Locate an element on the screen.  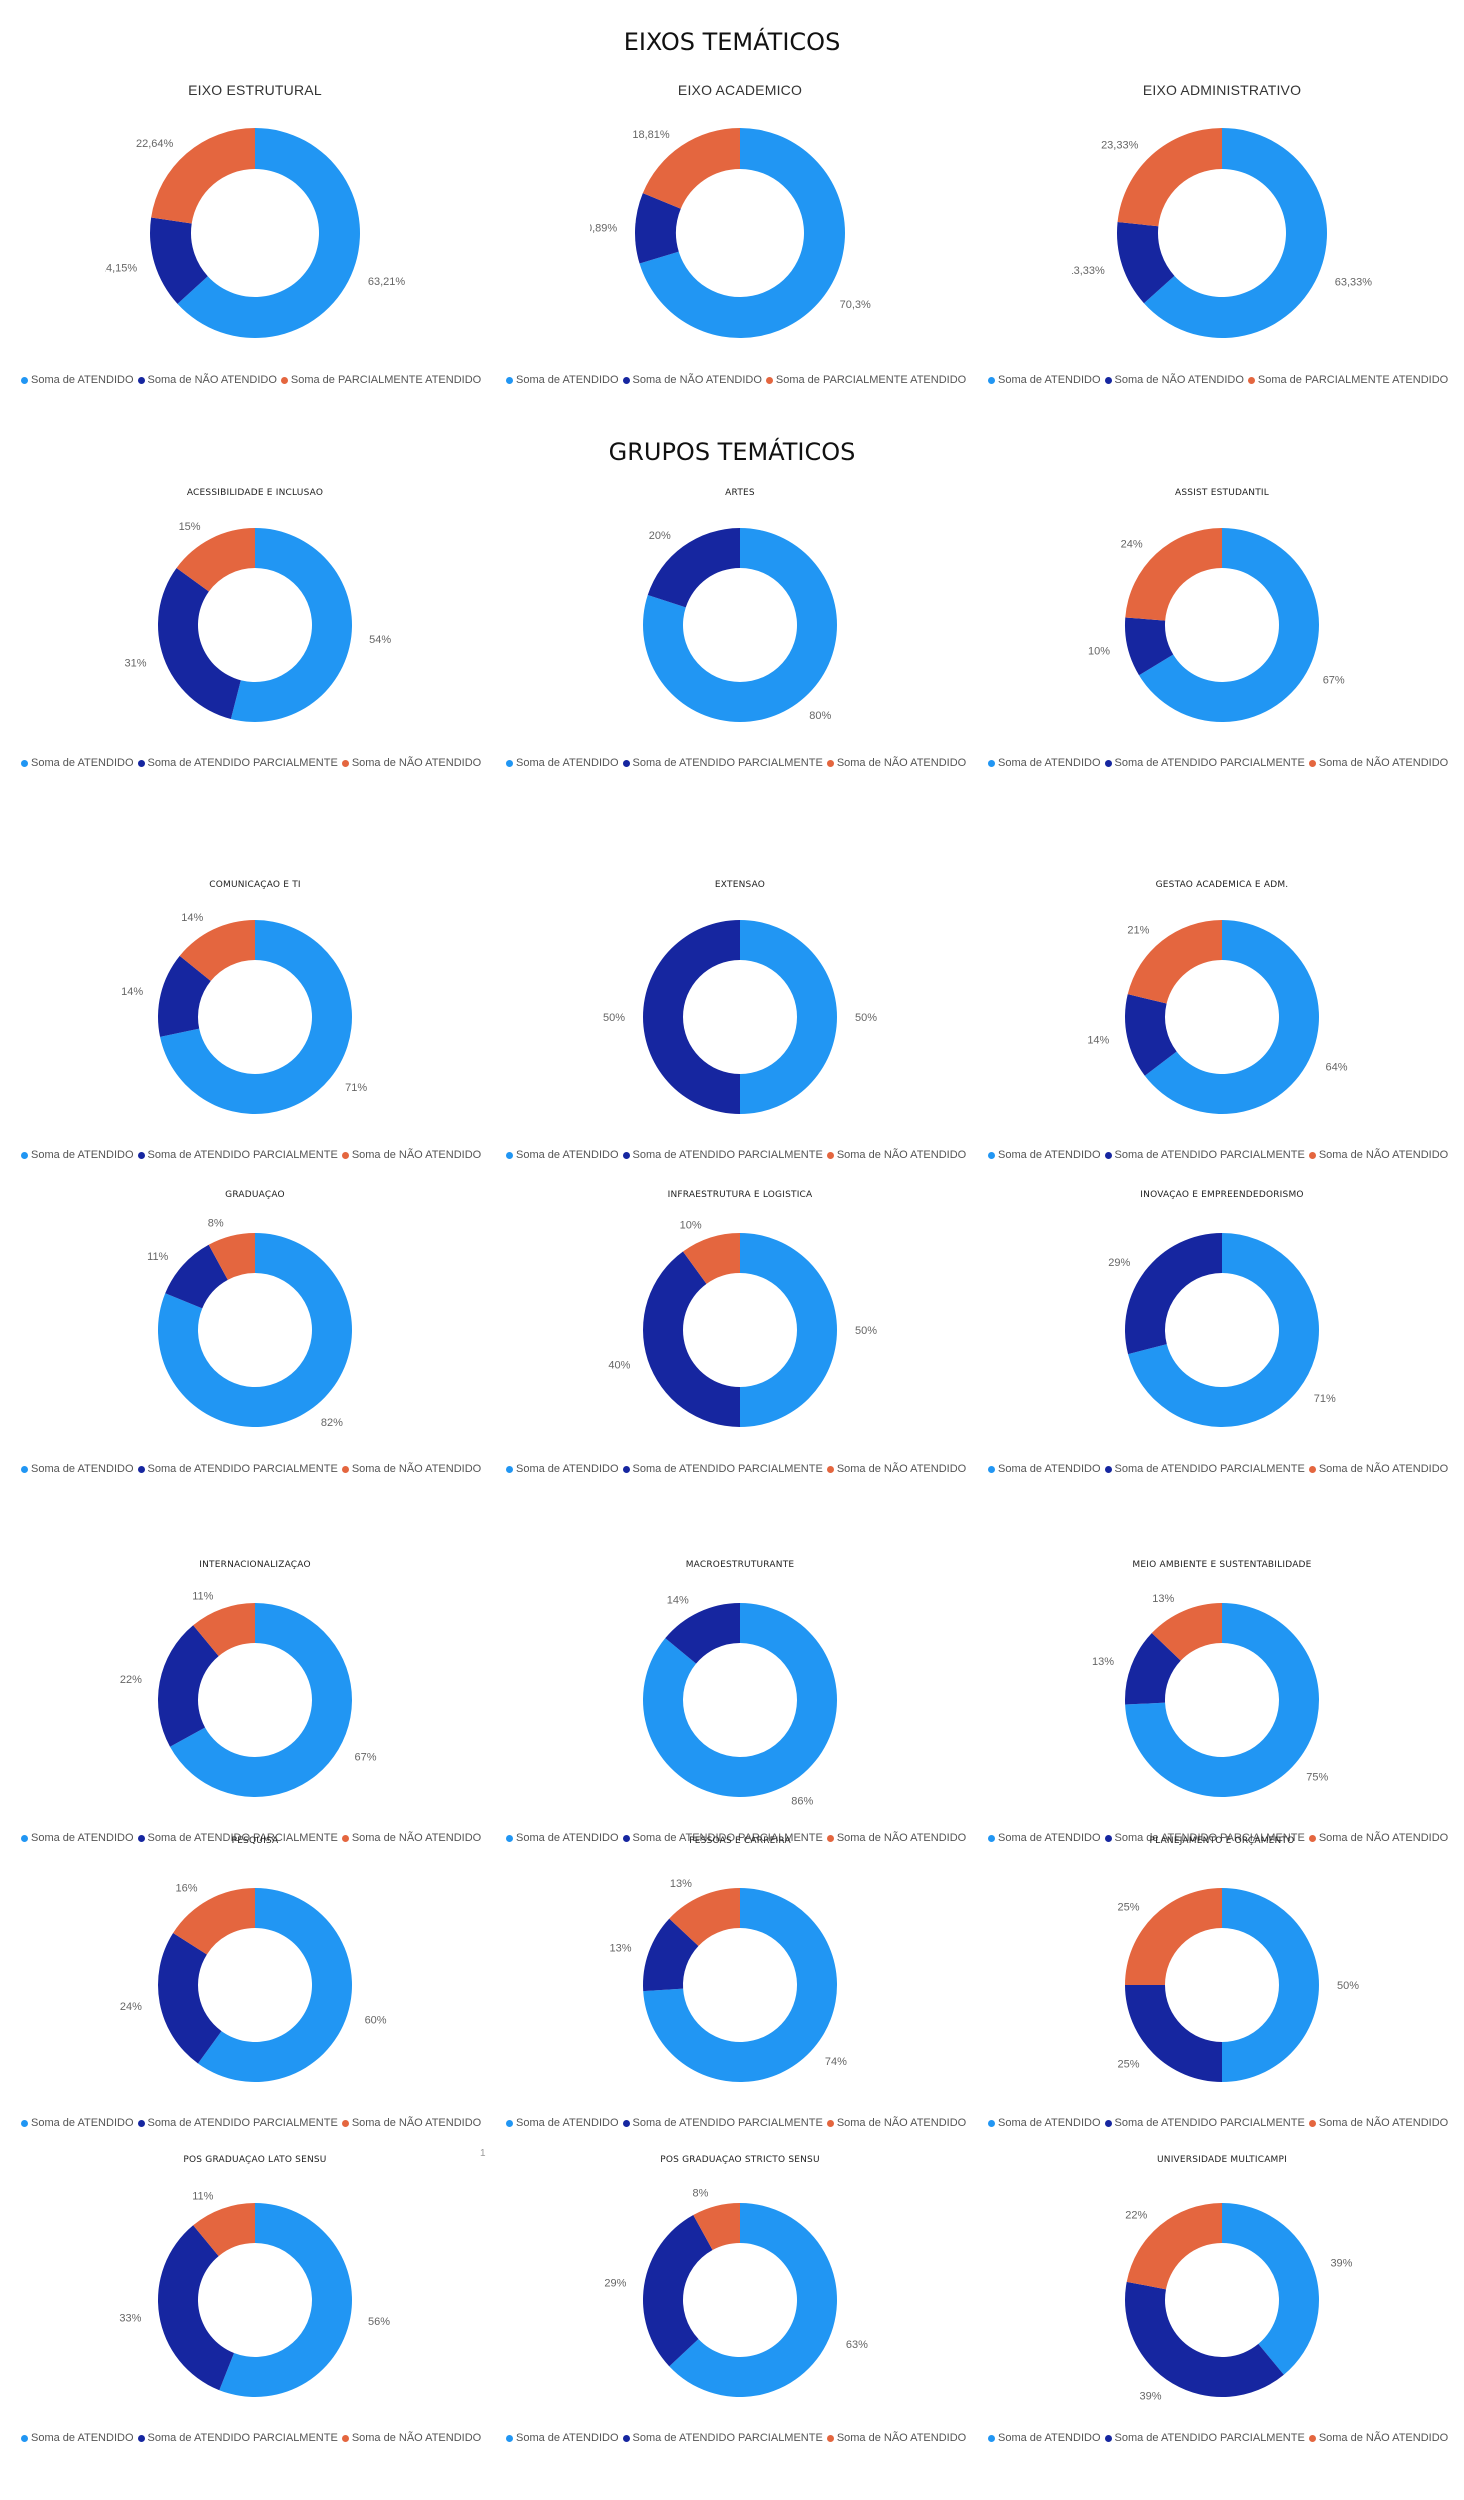
slice-label: 40% is located at coordinates (619, 1365).